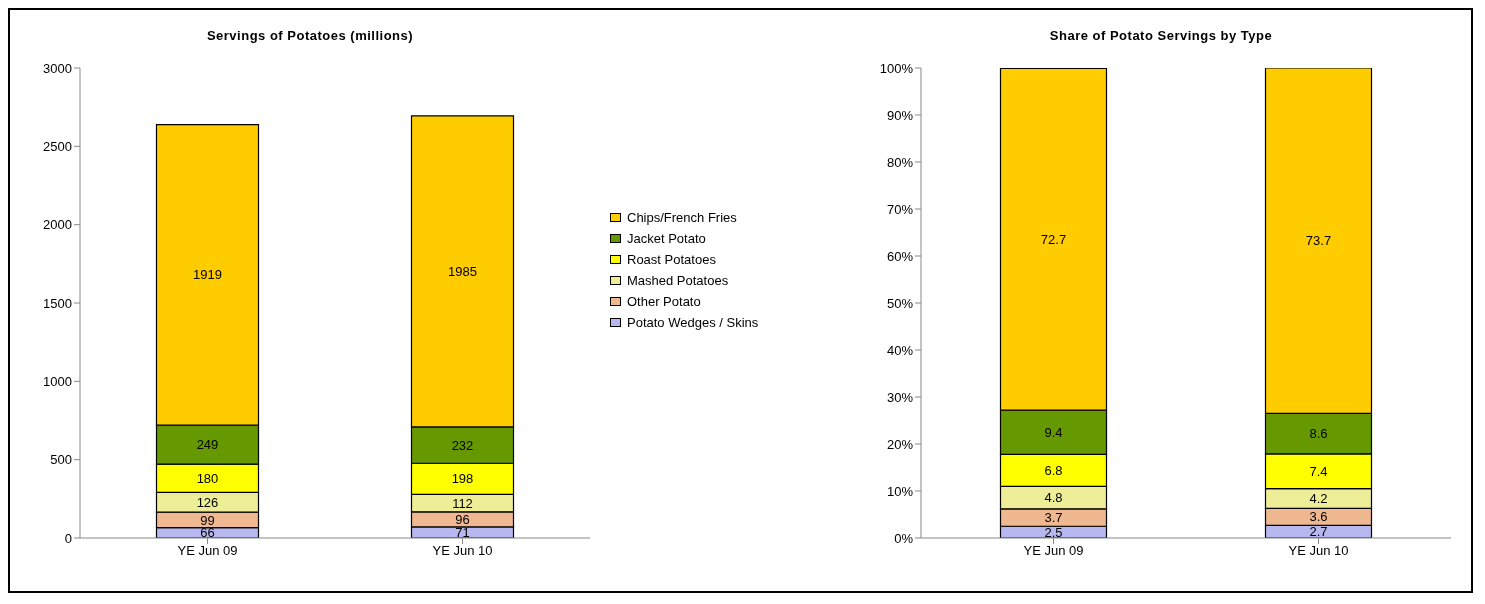  I want to click on y-tick-label: 1000, so click(57, 381).